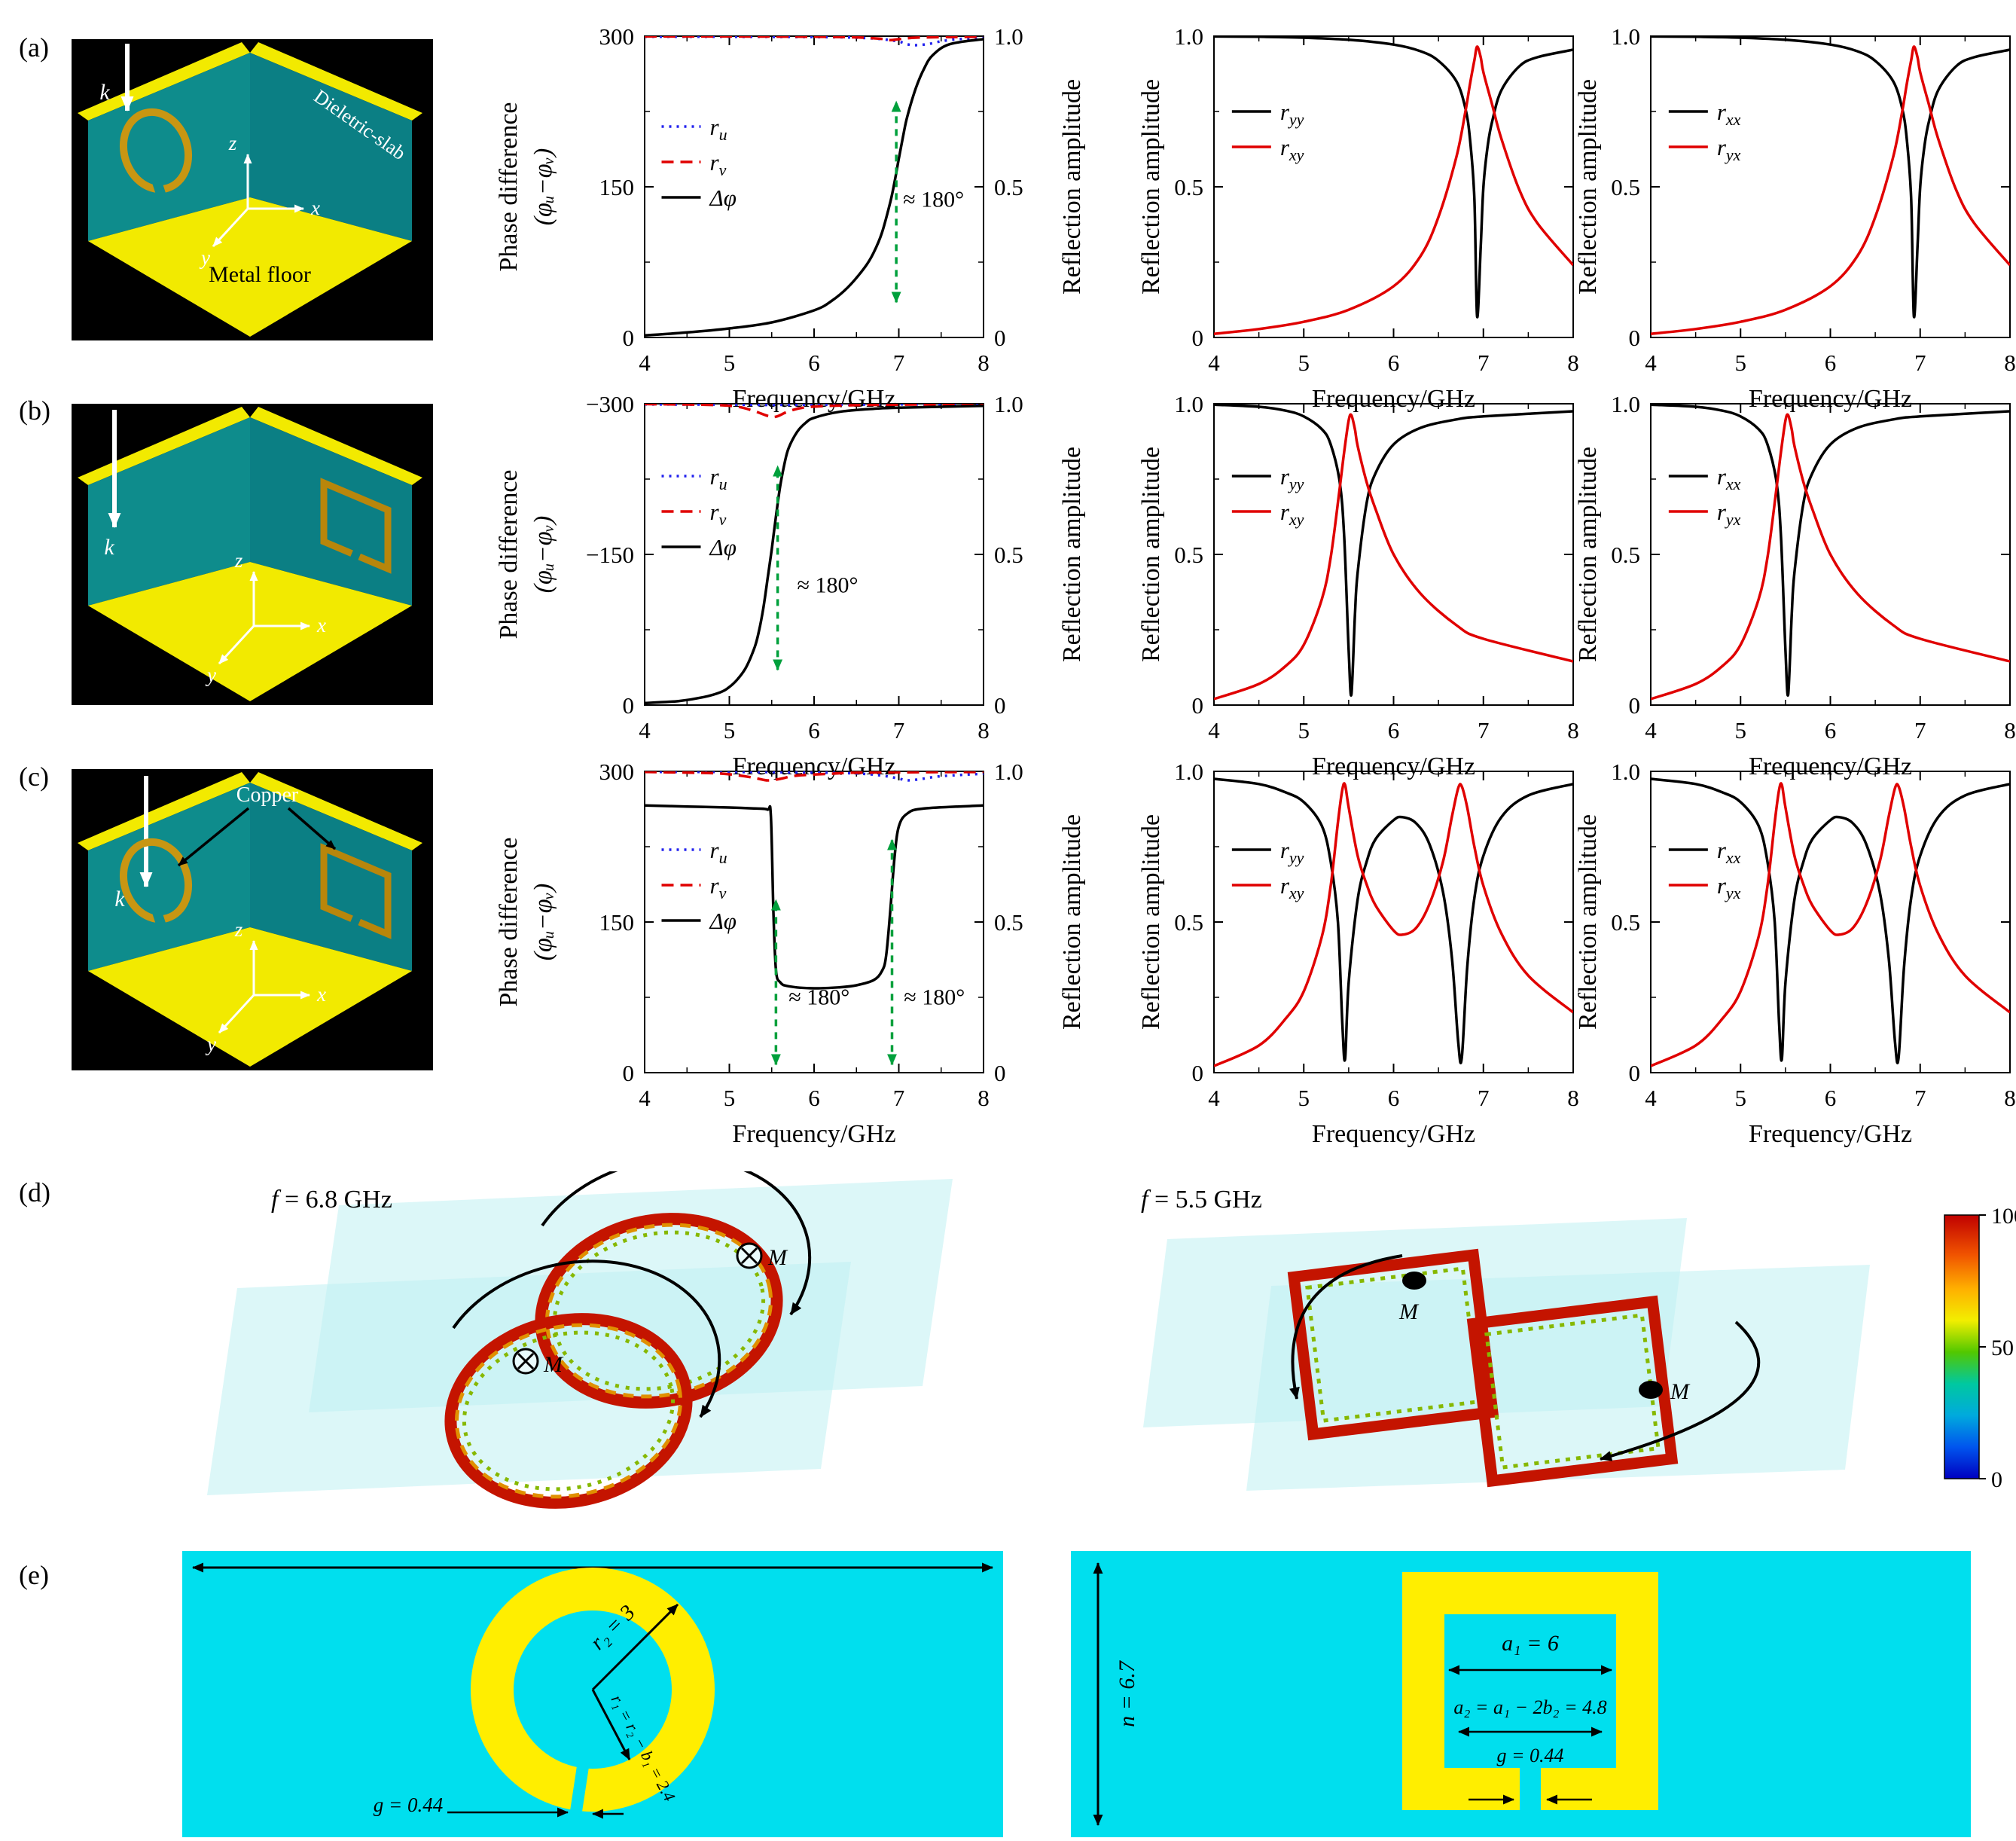  I want to click on series-r_yy, so click(1393, 921).